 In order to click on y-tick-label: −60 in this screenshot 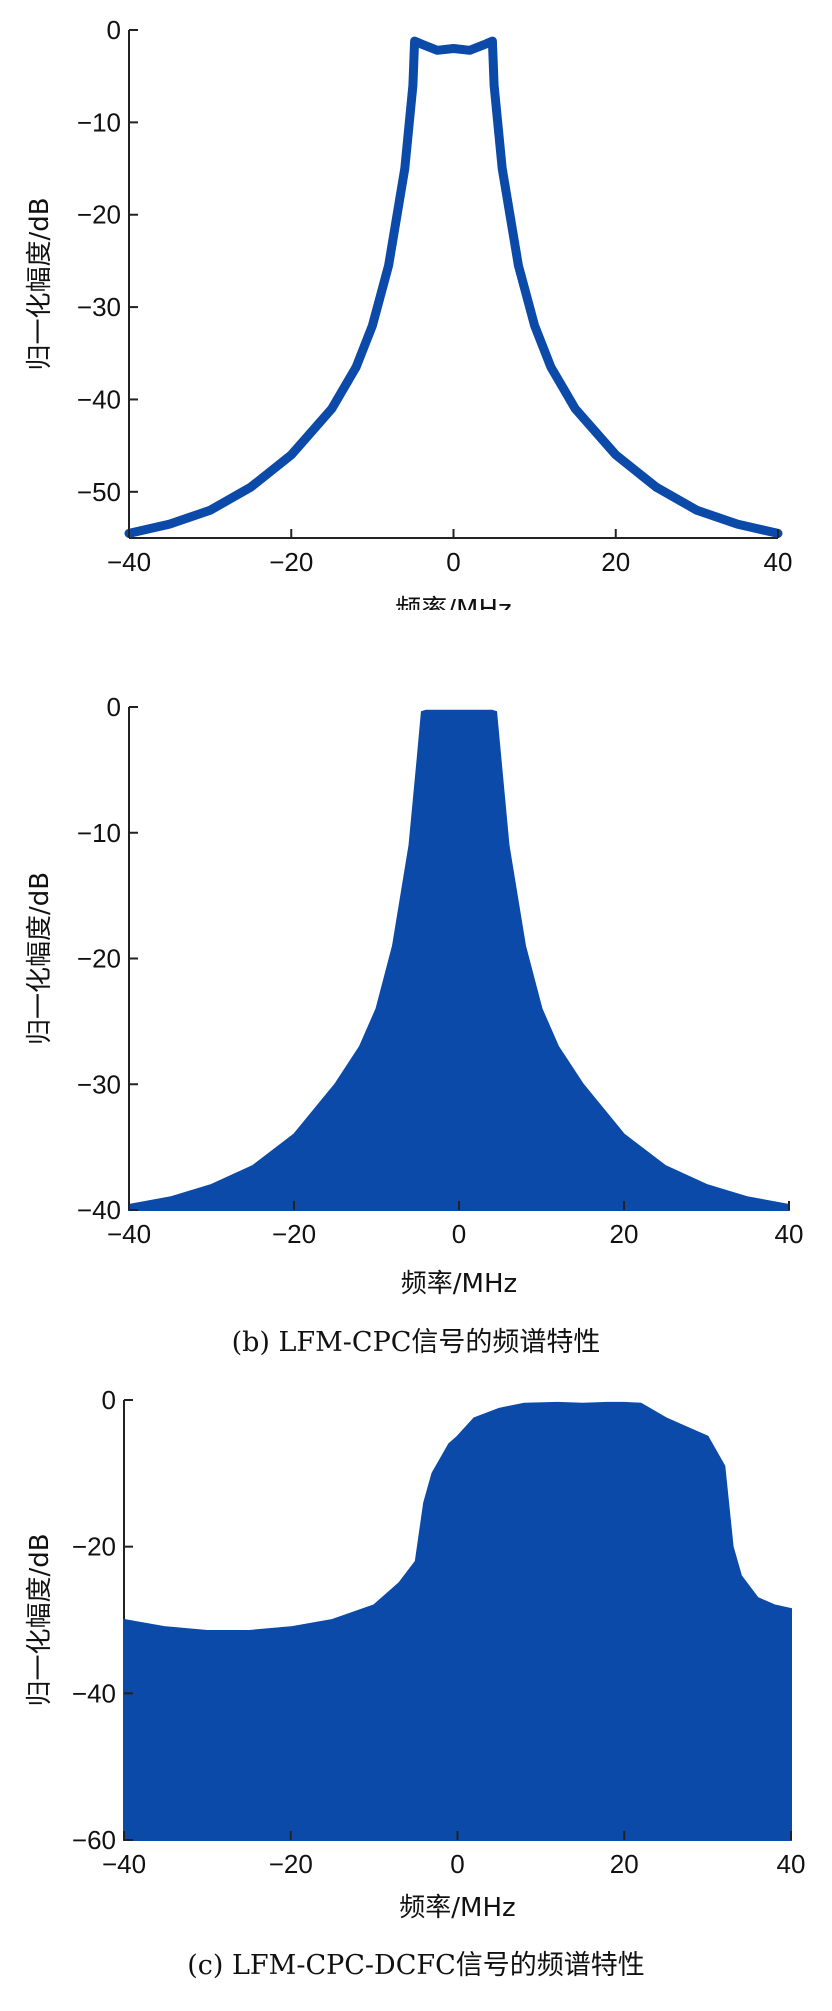, I will do `click(94, 1840)`.